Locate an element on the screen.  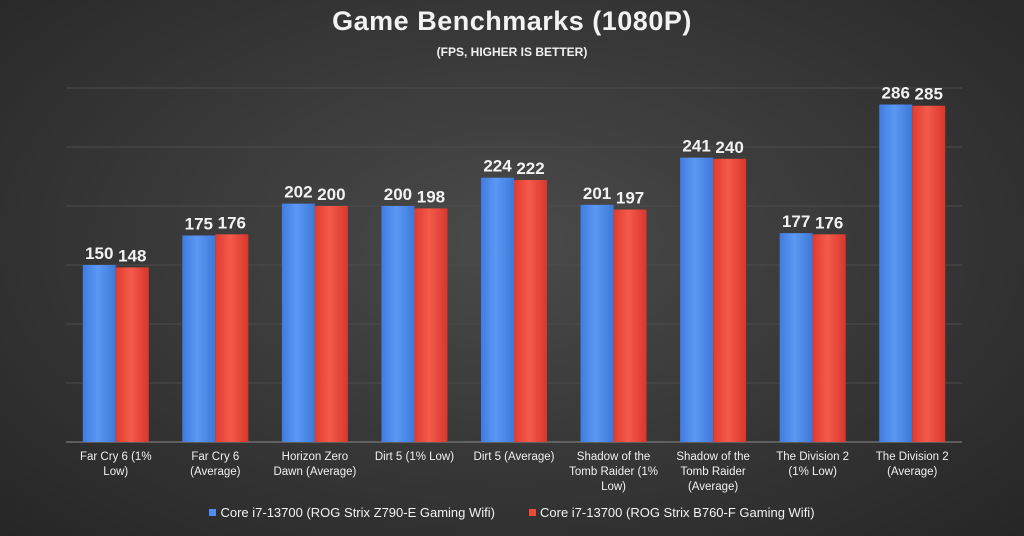
x-tick-label: Dirt 5 (Average) is located at coordinates (514, 457).